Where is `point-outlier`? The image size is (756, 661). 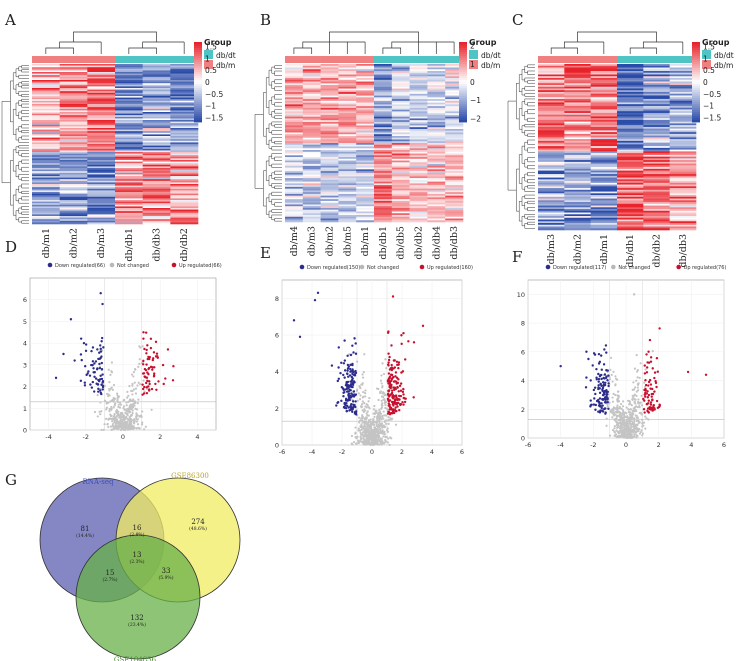 point-outlier is located at coordinates (294, 320).